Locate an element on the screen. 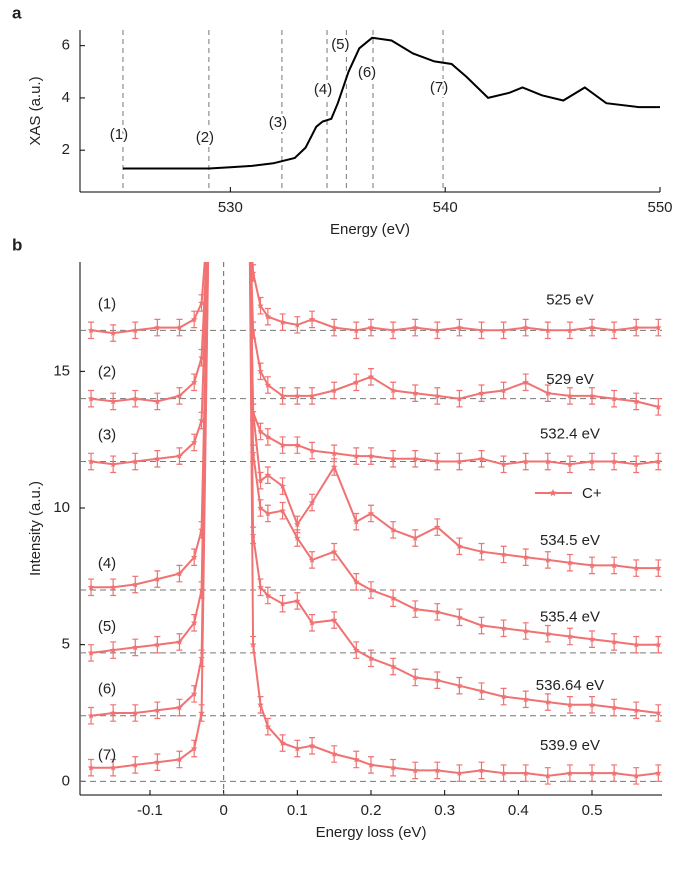 This screenshot has height=877, width=691. y-tick-label: 6 is located at coordinates (66, 45).